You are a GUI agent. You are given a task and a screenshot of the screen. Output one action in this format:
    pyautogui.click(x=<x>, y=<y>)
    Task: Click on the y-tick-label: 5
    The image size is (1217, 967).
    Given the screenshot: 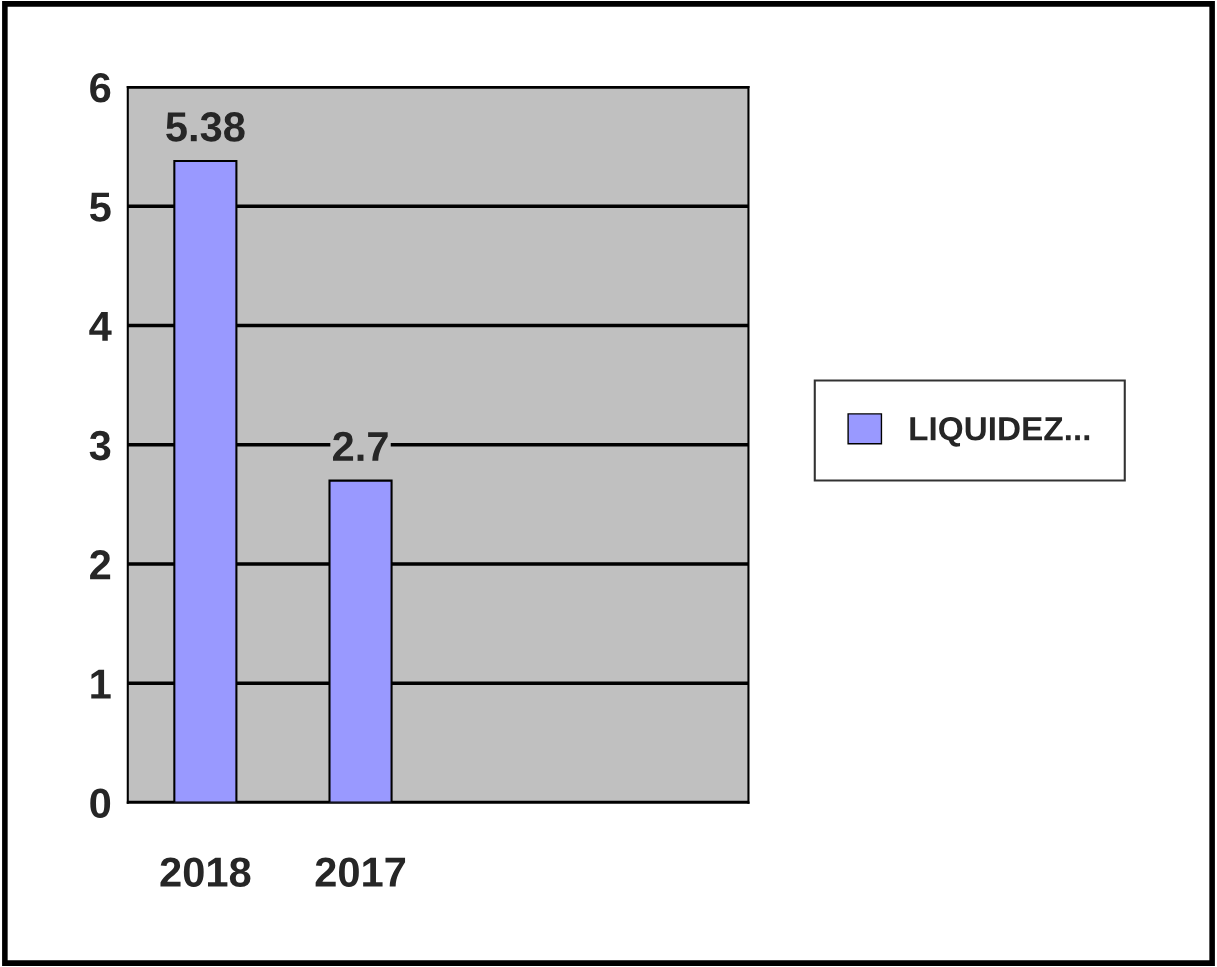 What is the action you would take?
    pyautogui.click(x=100, y=207)
    